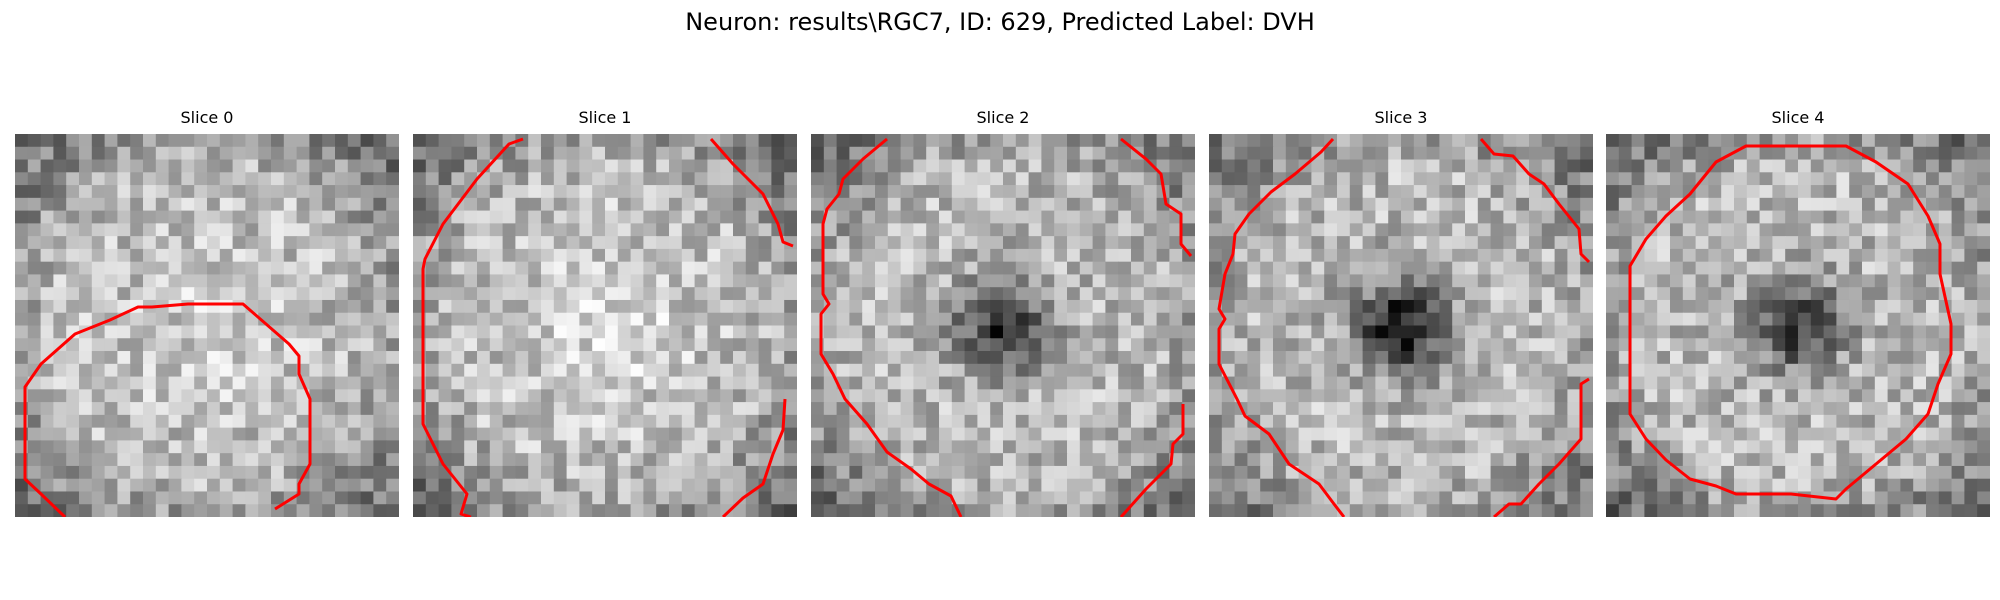  Describe the element at coordinates (1798, 117) in the screenshot. I see `slice-title: Slice 4` at that location.